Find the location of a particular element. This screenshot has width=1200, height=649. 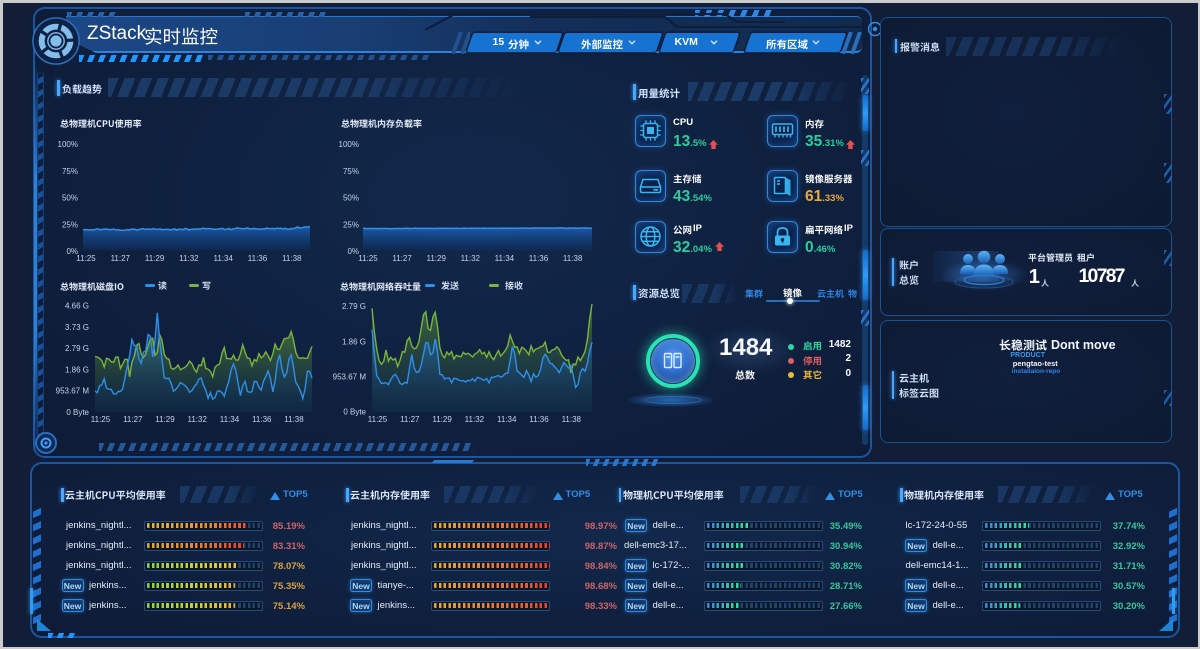

svg-text: 3.73 G is located at coordinates (77, 327).